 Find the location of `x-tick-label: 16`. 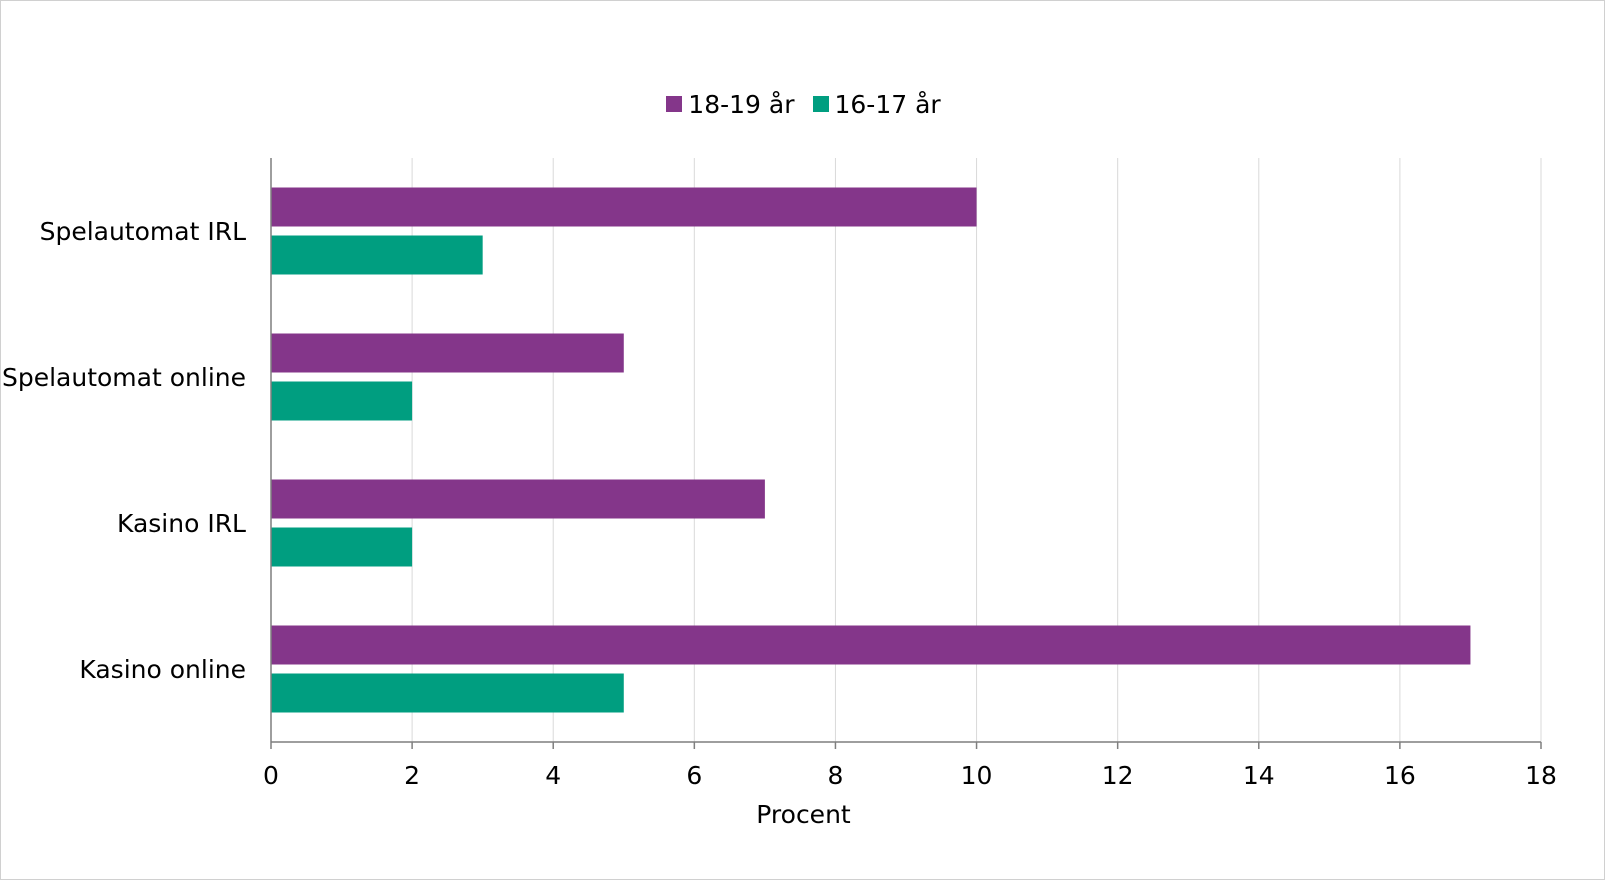

x-tick-label: 16 is located at coordinates (1400, 775).